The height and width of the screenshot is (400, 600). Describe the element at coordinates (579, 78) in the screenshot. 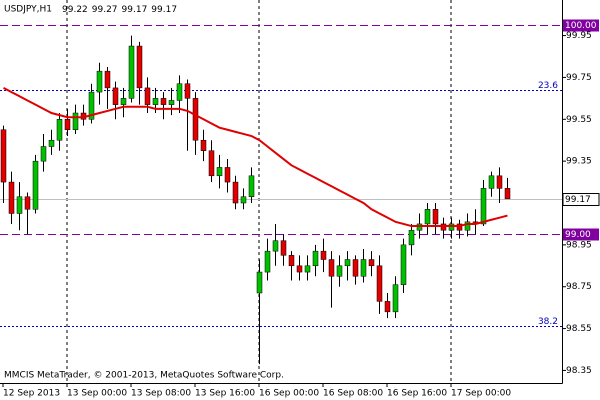

I see `y-tick-label: 99.75` at that location.